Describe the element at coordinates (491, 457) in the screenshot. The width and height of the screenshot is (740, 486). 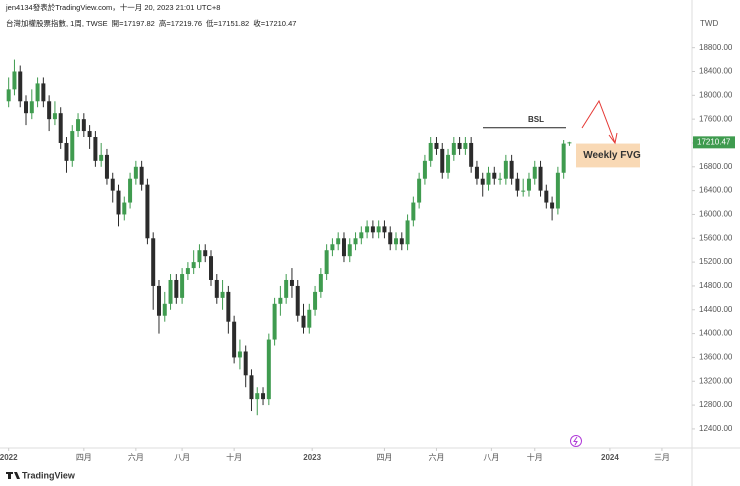
I see `x-tick-label: 八月` at that location.